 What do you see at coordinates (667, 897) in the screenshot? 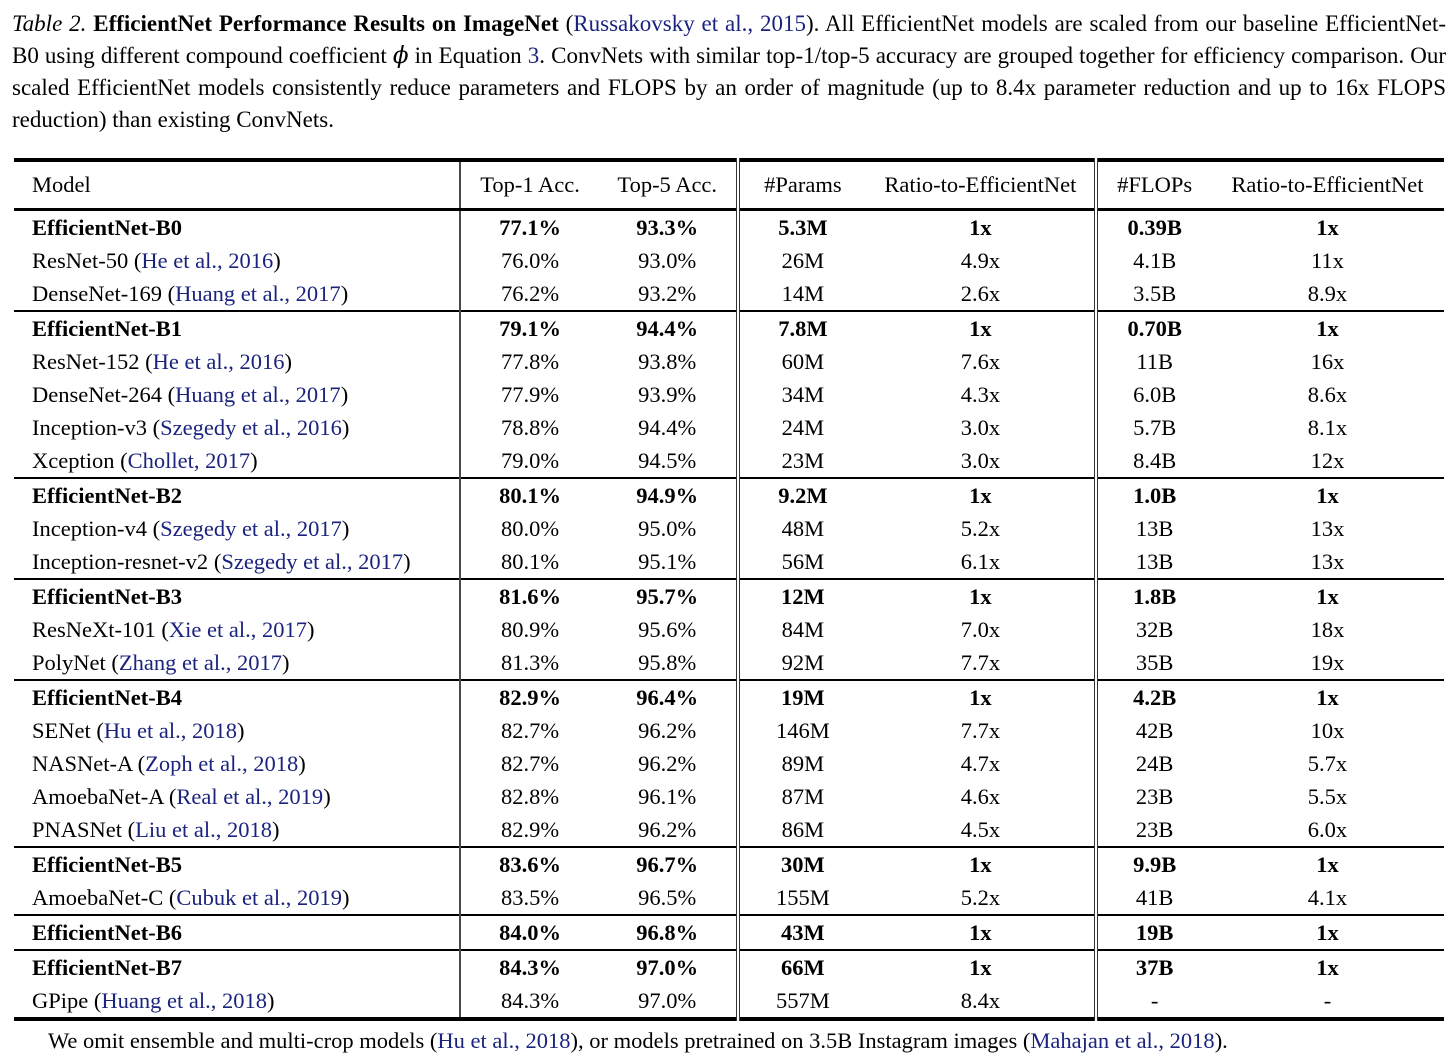
I see `value-cell: 96.5%` at bounding box center [667, 897].